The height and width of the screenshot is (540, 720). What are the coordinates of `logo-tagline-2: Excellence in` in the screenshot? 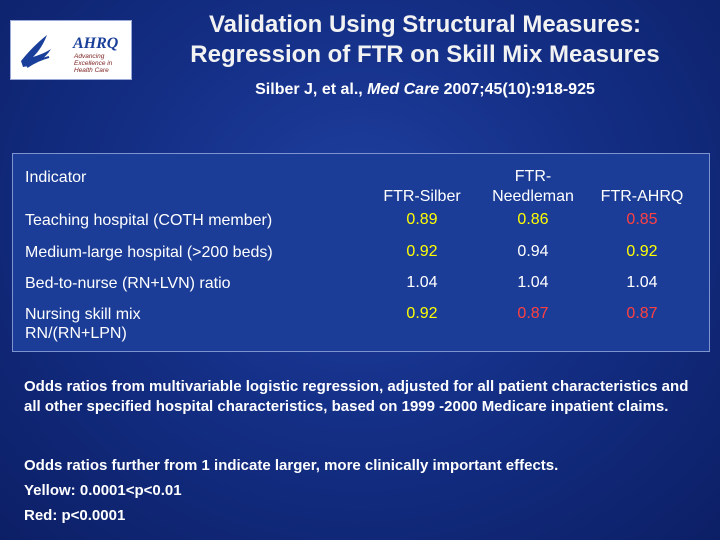 It's located at (93, 63).